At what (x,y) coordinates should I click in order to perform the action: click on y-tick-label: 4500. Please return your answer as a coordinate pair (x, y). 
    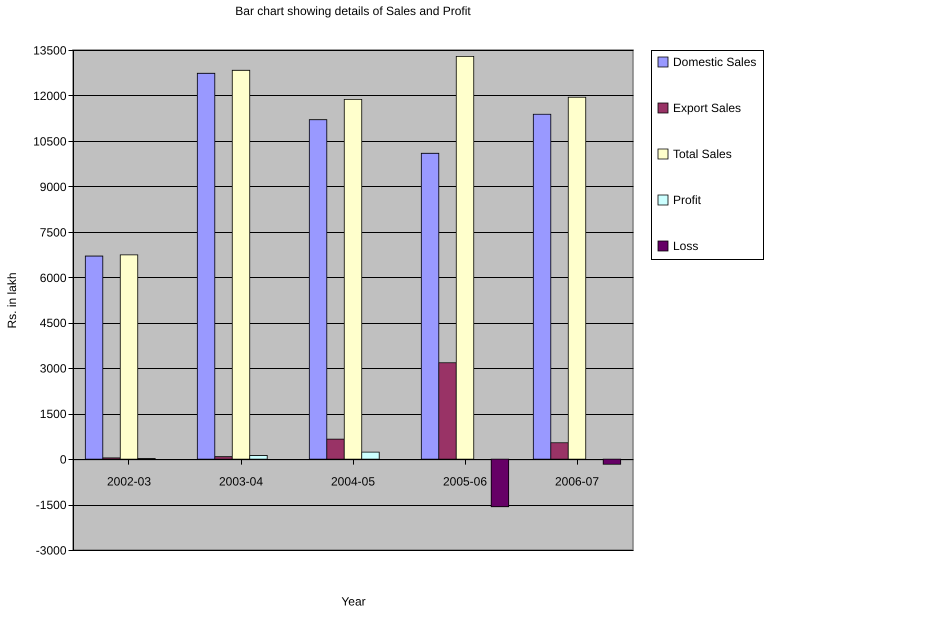
    Looking at the image, I should click on (53, 323).